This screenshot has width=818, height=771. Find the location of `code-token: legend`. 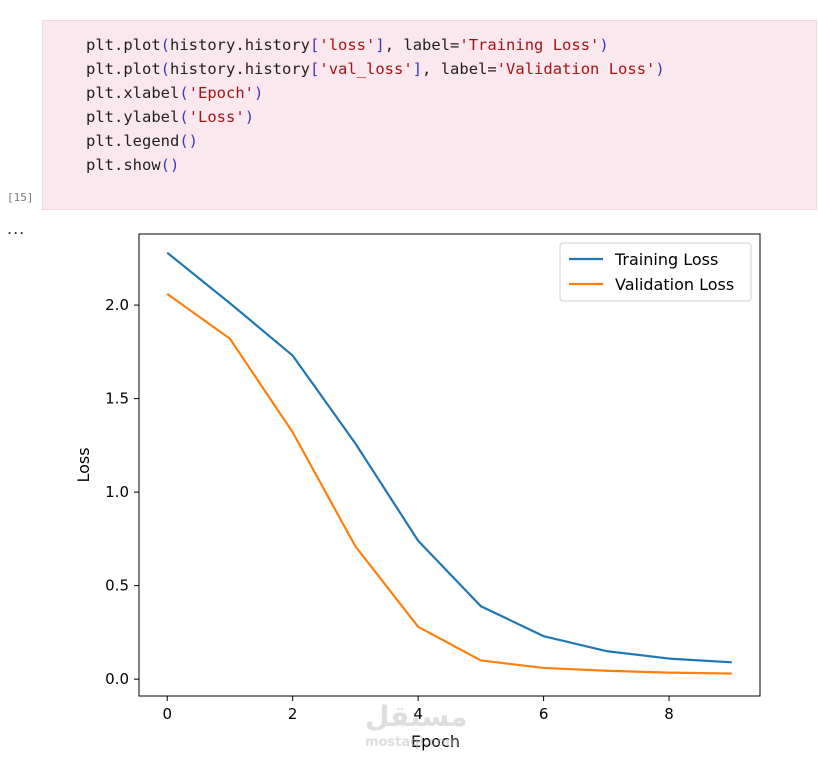

code-token: legend is located at coordinates (151, 141).